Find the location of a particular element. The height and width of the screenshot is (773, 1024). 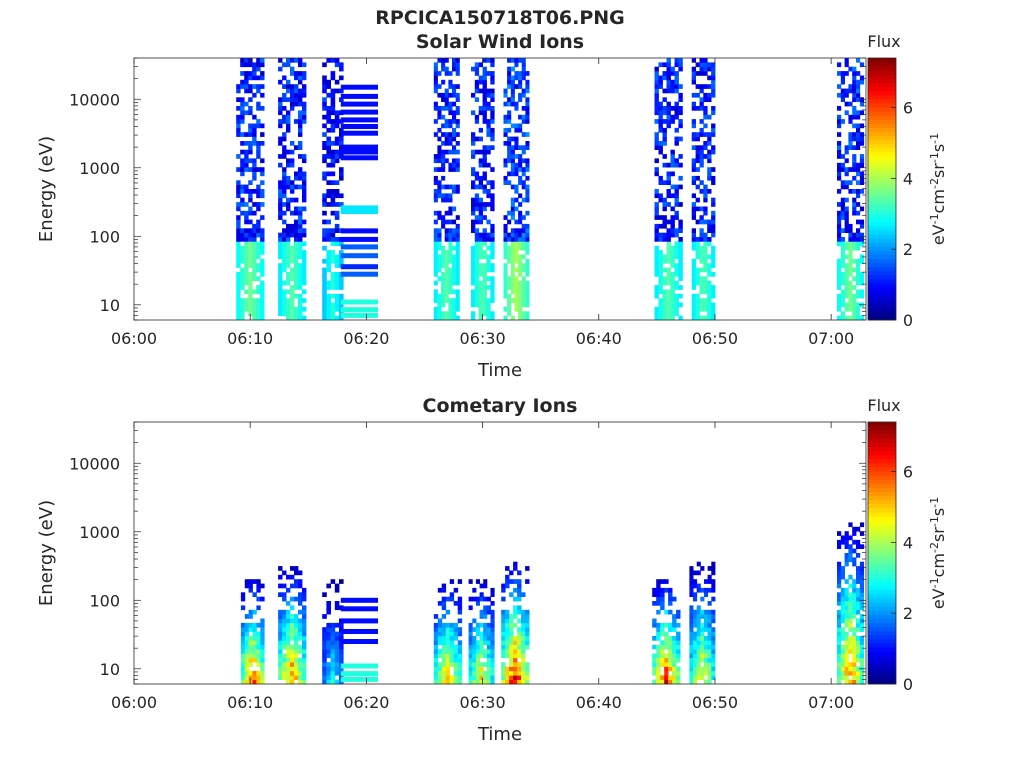

figure-title: RPCICA150718T06.PNG is located at coordinates (500, 18).